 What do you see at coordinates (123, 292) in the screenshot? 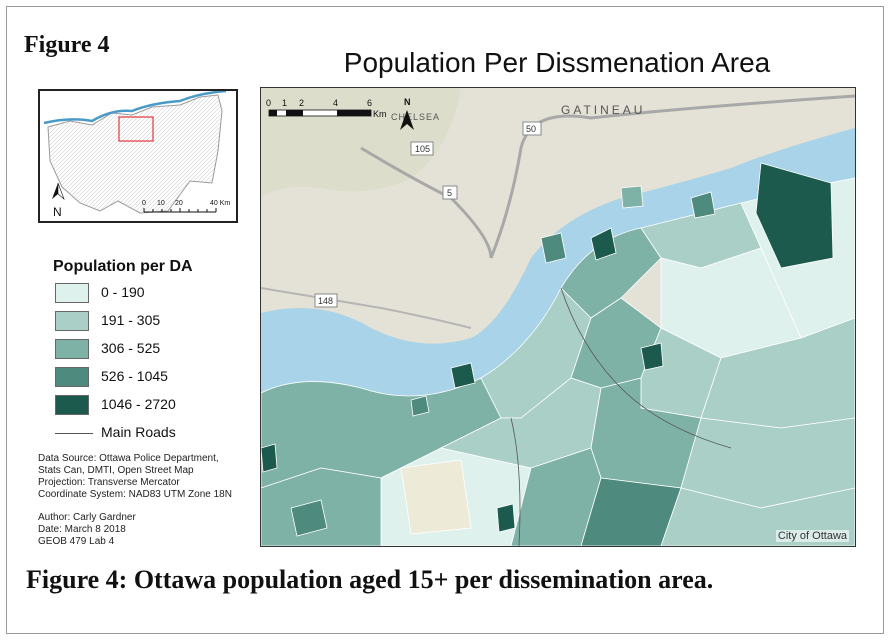
I see `legend-label: 0 - 190` at bounding box center [123, 292].